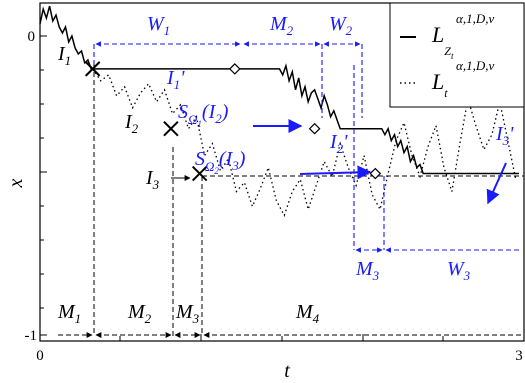 The height and width of the screenshot is (383, 525). What do you see at coordinates (203, 115) in the screenshot?
I see `label-S-omega1: SΩ1(I2)` at bounding box center [203, 115].